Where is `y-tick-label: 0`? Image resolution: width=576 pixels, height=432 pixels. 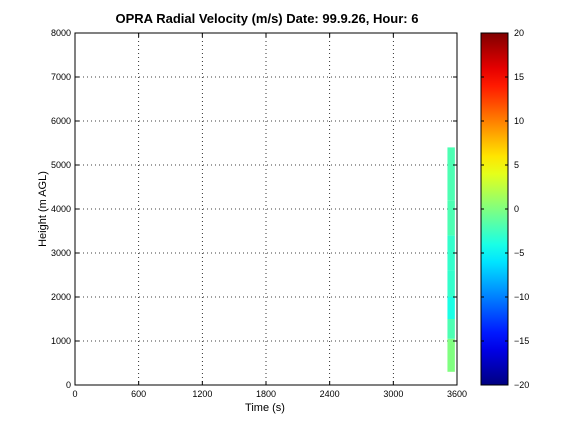
y-tick-label: 0 is located at coordinates (68, 385).